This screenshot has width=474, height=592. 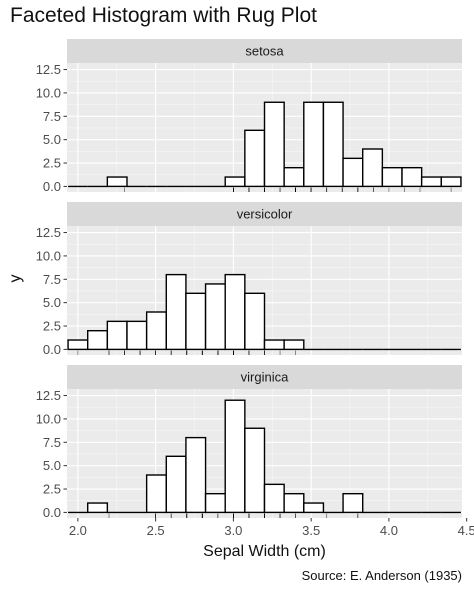 What do you see at coordinates (311, 530) in the screenshot?
I see `x-tick-label: 3.5` at bounding box center [311, 530].